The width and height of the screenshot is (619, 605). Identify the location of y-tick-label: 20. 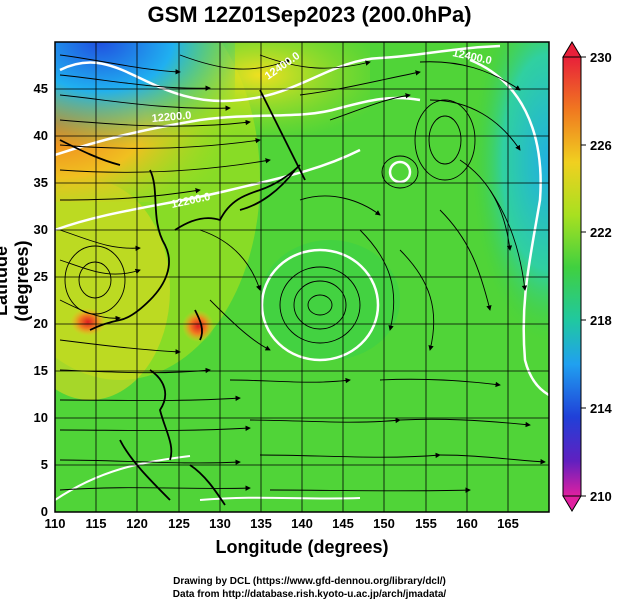
(41, 323).